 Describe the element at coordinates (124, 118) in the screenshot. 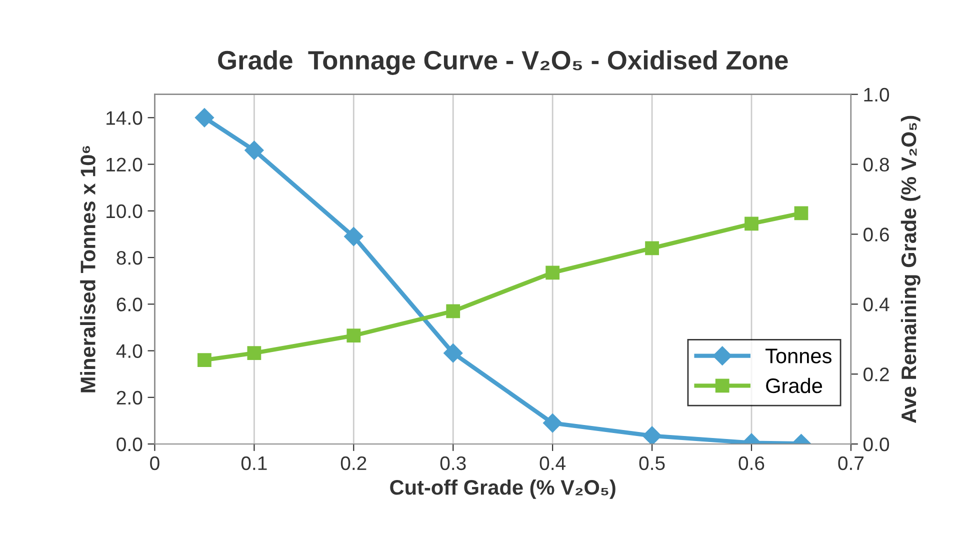

I see `y-tick-label: 14.0` at that location.